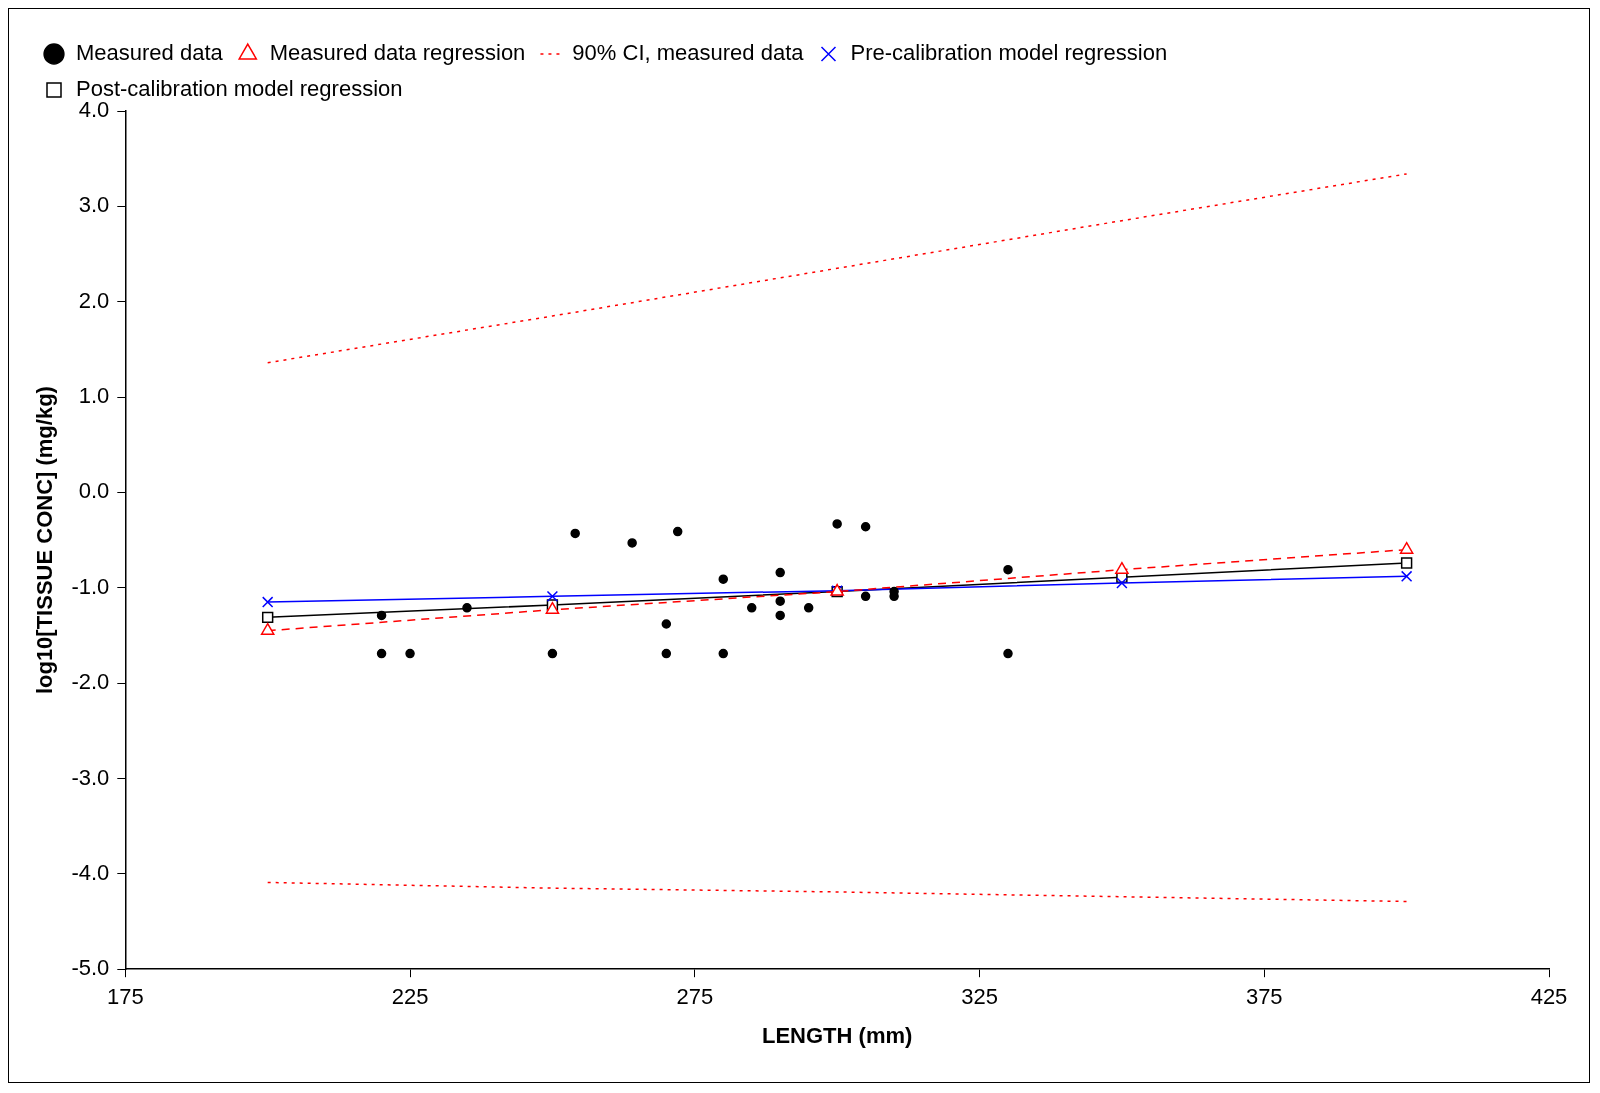 This screenshot has height=1093, width=1600. I want to click on x-tick-label: 225, so click(410, 997).